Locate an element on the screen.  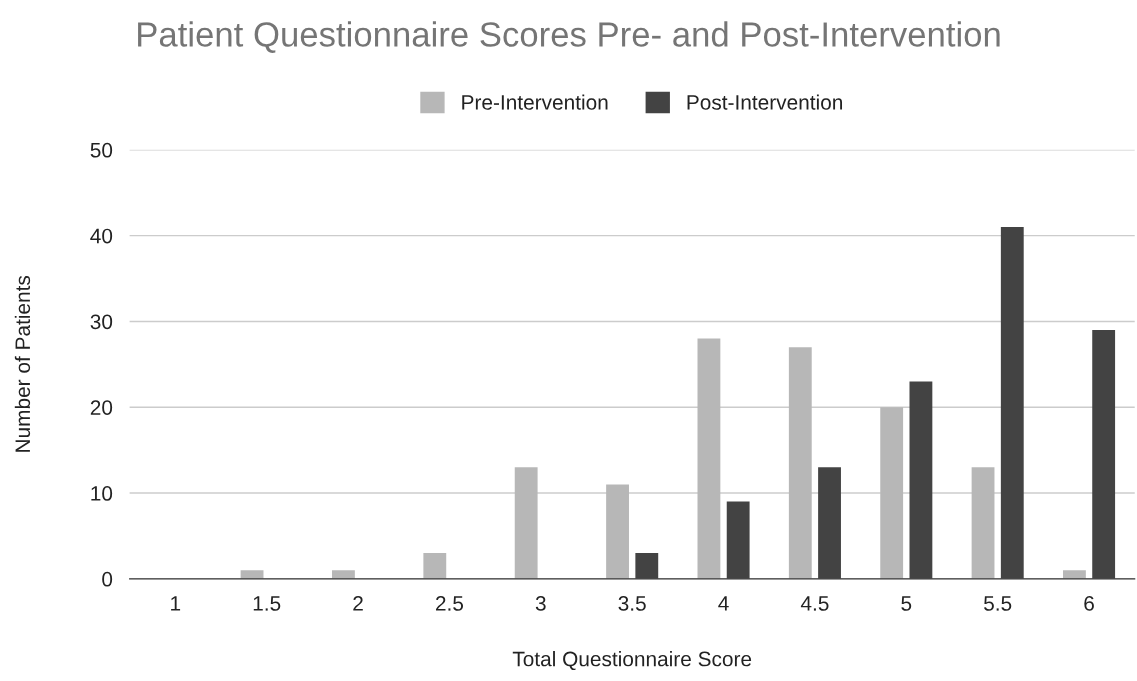
y-tick-label: 20 is located at coordinates (101, 407).